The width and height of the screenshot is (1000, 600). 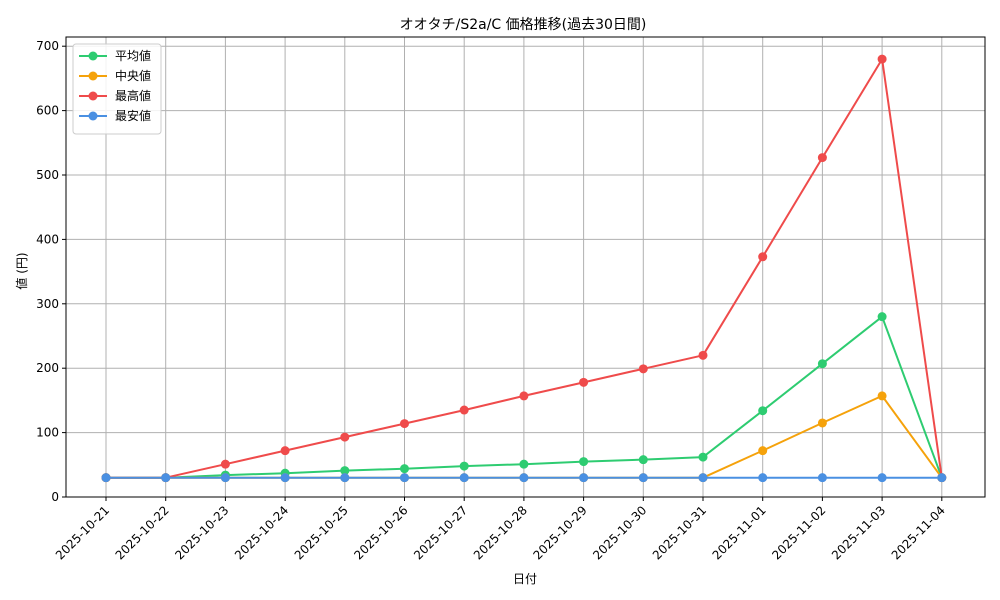 What do you see at coordinates (47, 46) in the screenshot?
I see `y-tick-label: 700` at bounding box center [47, 46].